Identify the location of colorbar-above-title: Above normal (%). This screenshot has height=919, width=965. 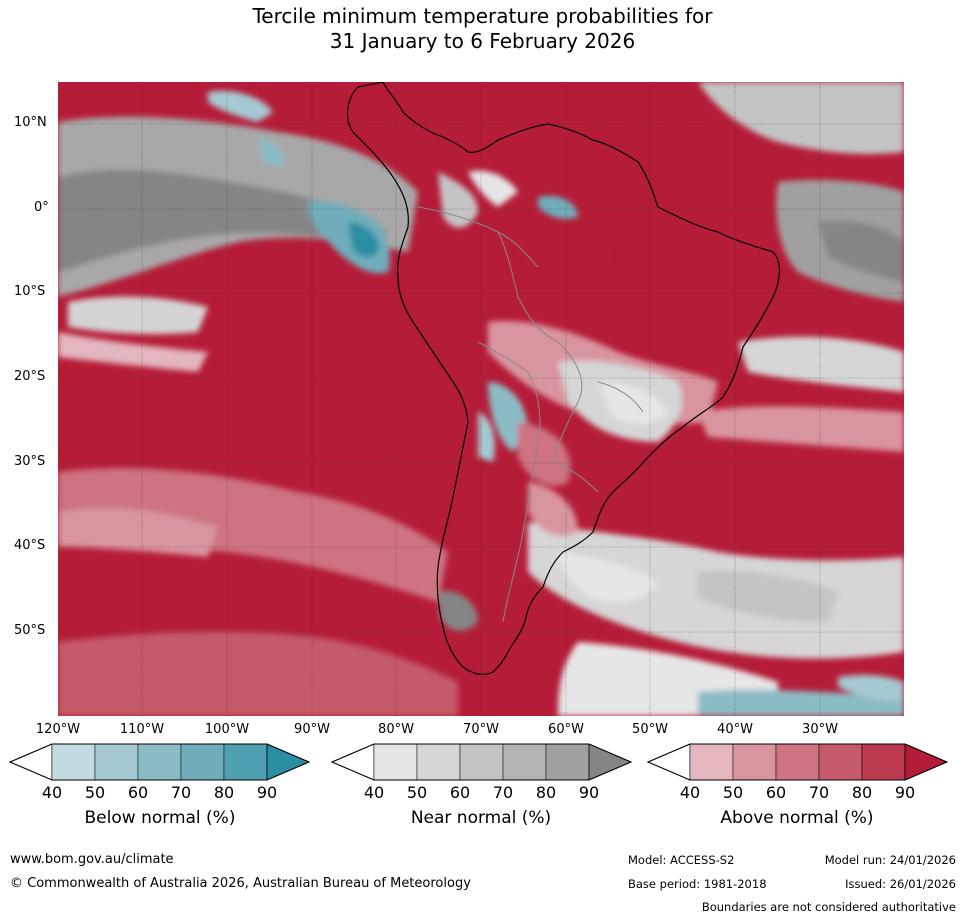
(797, 818).